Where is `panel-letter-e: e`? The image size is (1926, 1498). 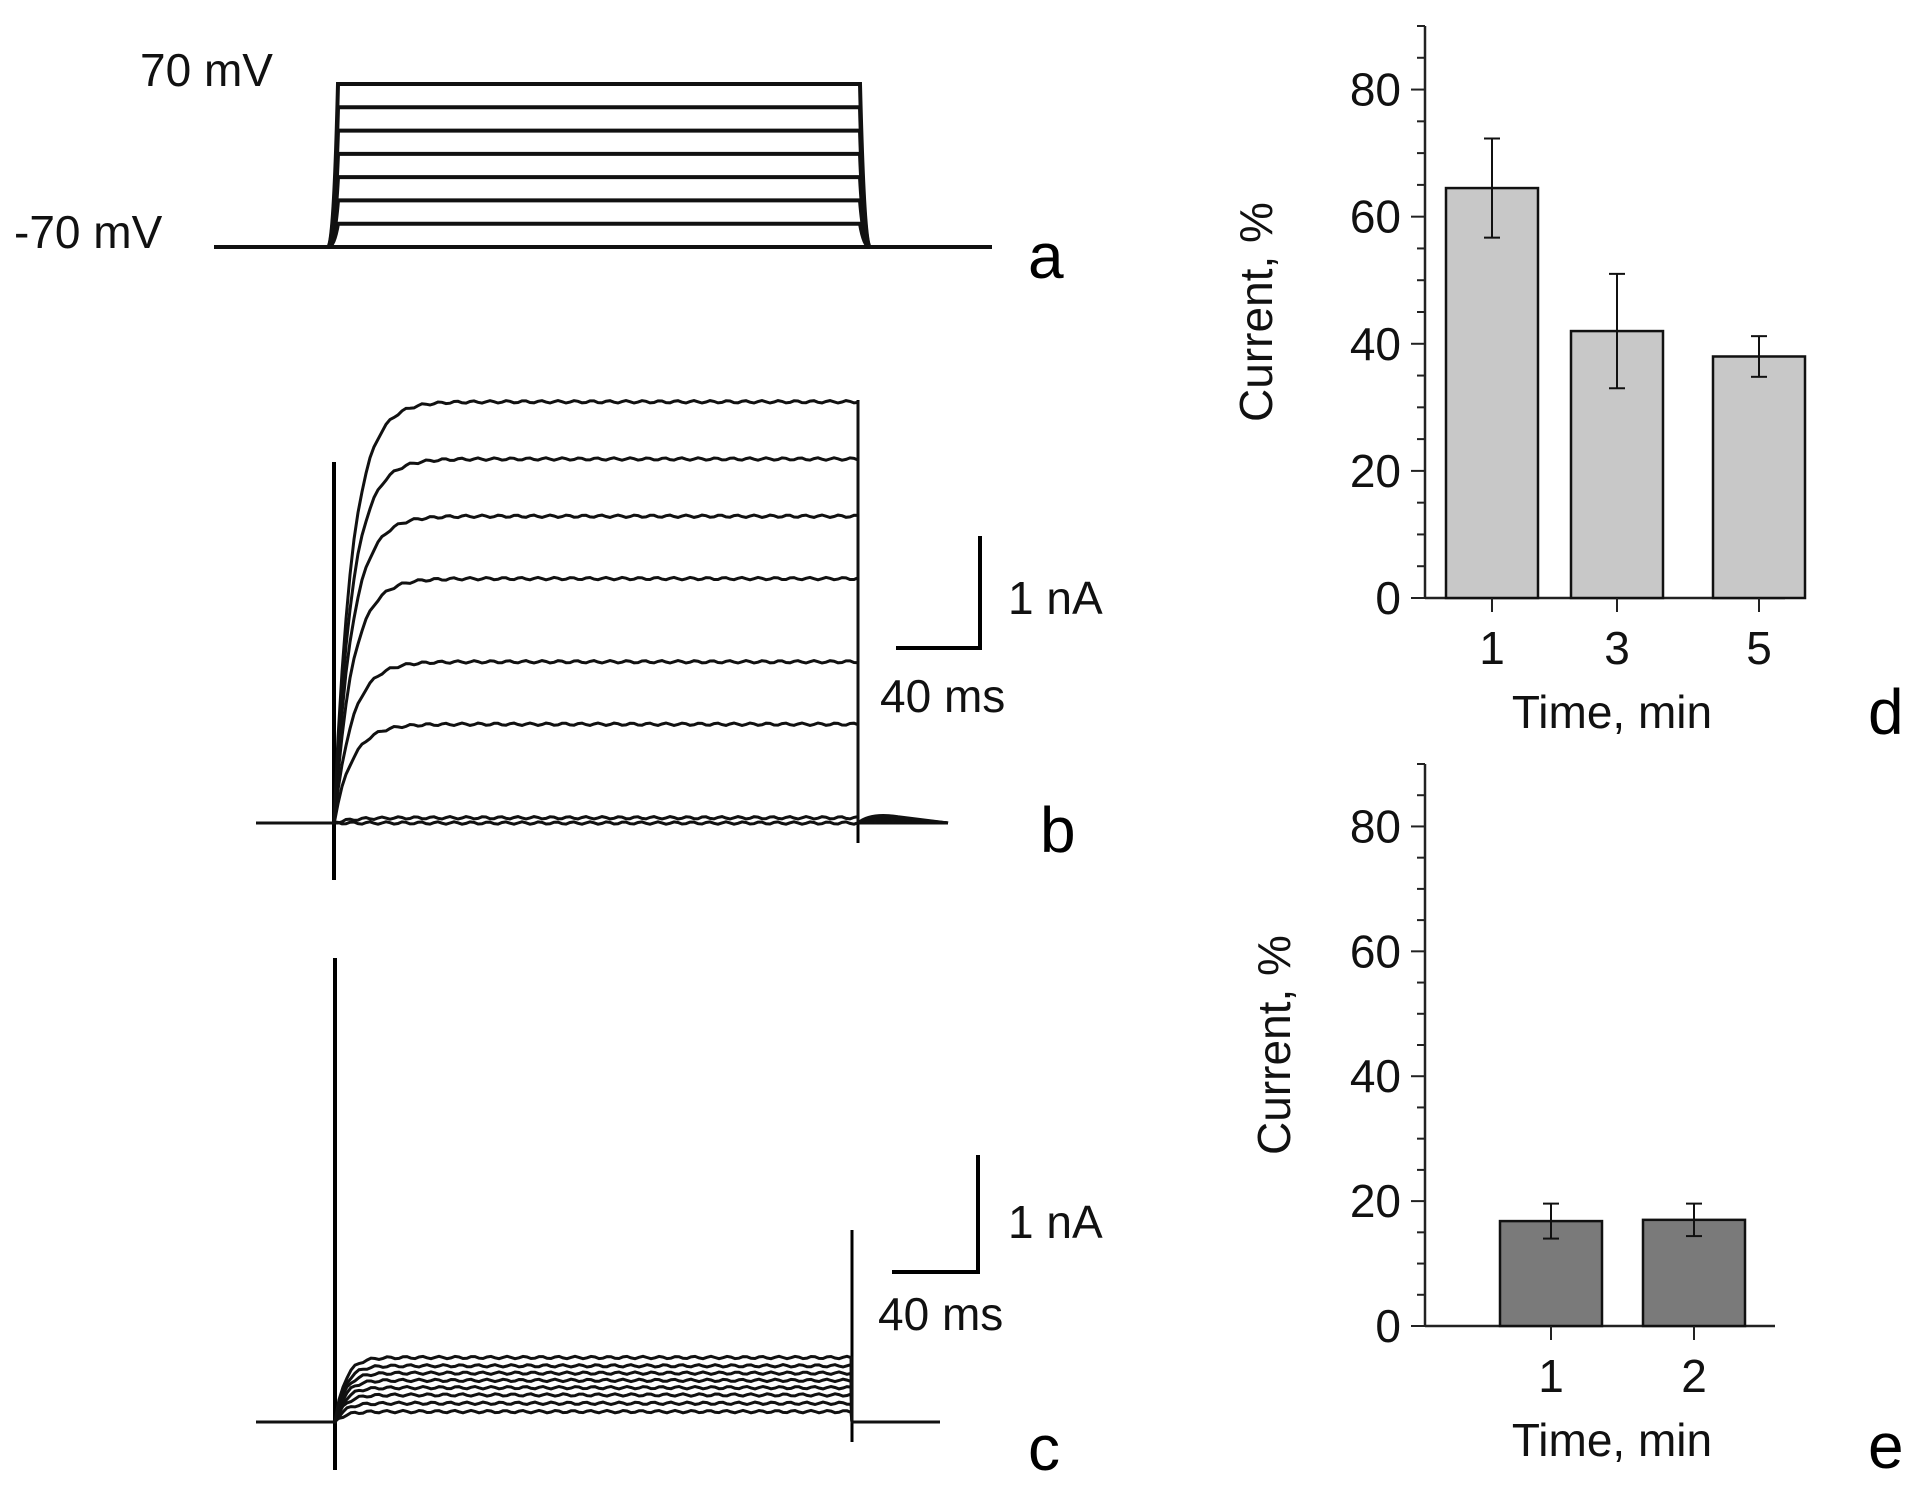 panel-letter-e: e is located at coordinates (1886, 1446).